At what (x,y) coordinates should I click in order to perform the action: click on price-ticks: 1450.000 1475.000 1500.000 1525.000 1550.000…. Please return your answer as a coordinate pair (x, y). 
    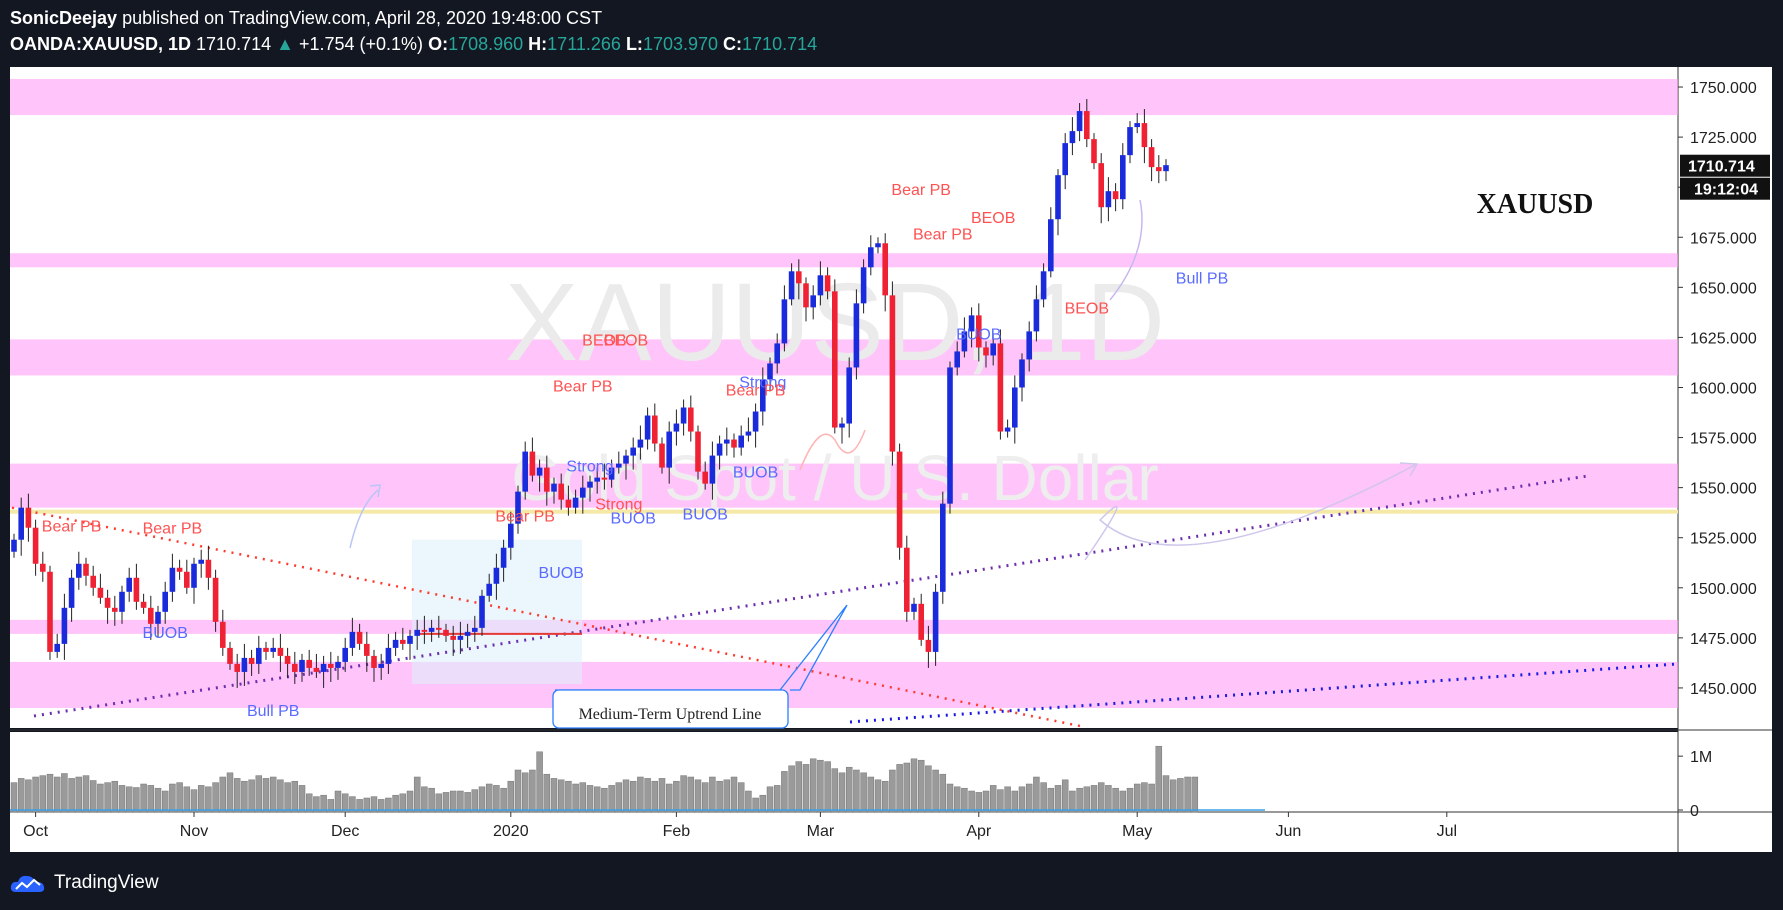
    Looking at the image, I should click on (1717, 389).